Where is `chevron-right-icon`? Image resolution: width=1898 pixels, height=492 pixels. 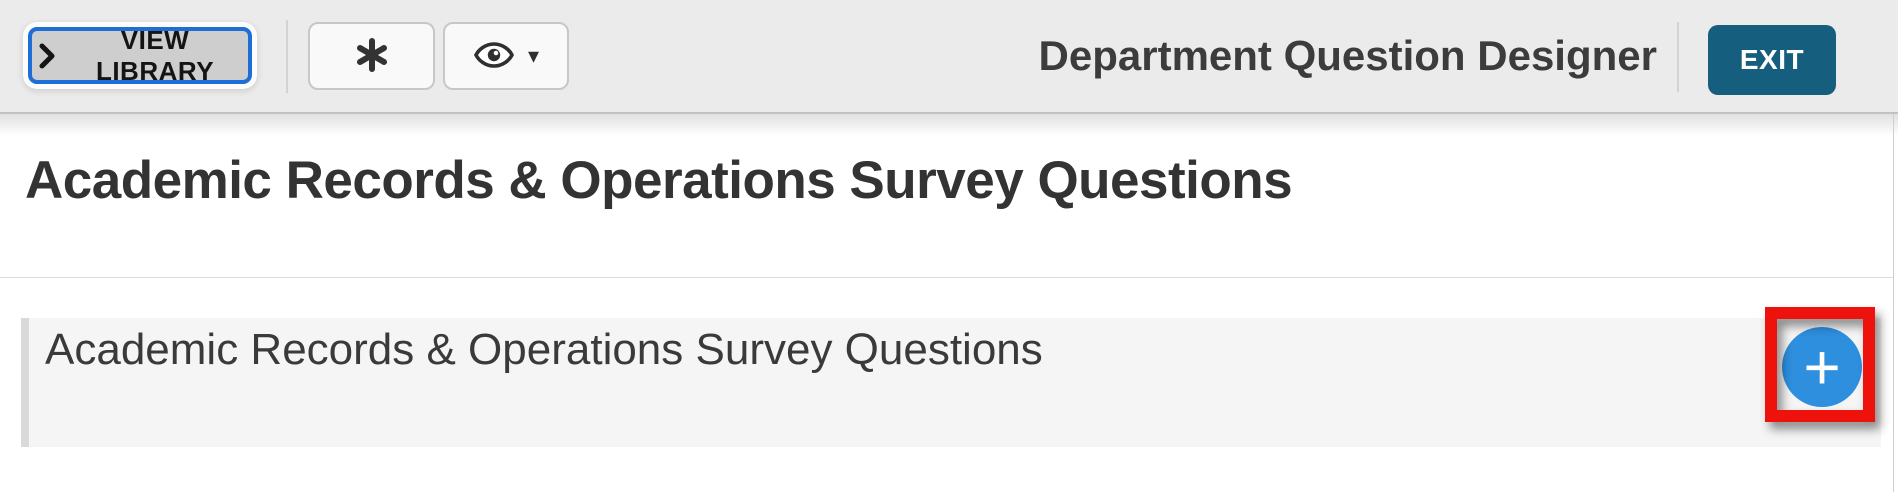
chevron-right-icon is located at coordinates (47, 56).